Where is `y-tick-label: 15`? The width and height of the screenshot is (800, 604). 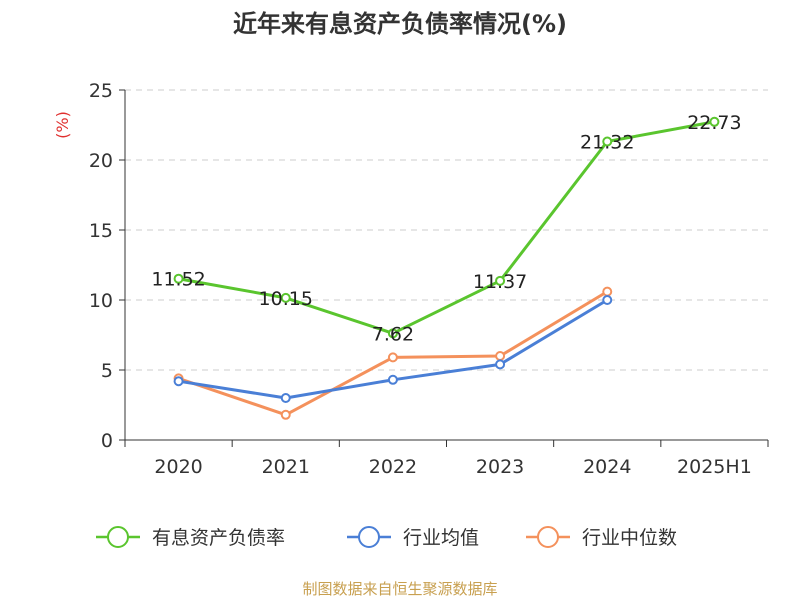 y-tick-label: 15 is located at coordinates (101, 231).